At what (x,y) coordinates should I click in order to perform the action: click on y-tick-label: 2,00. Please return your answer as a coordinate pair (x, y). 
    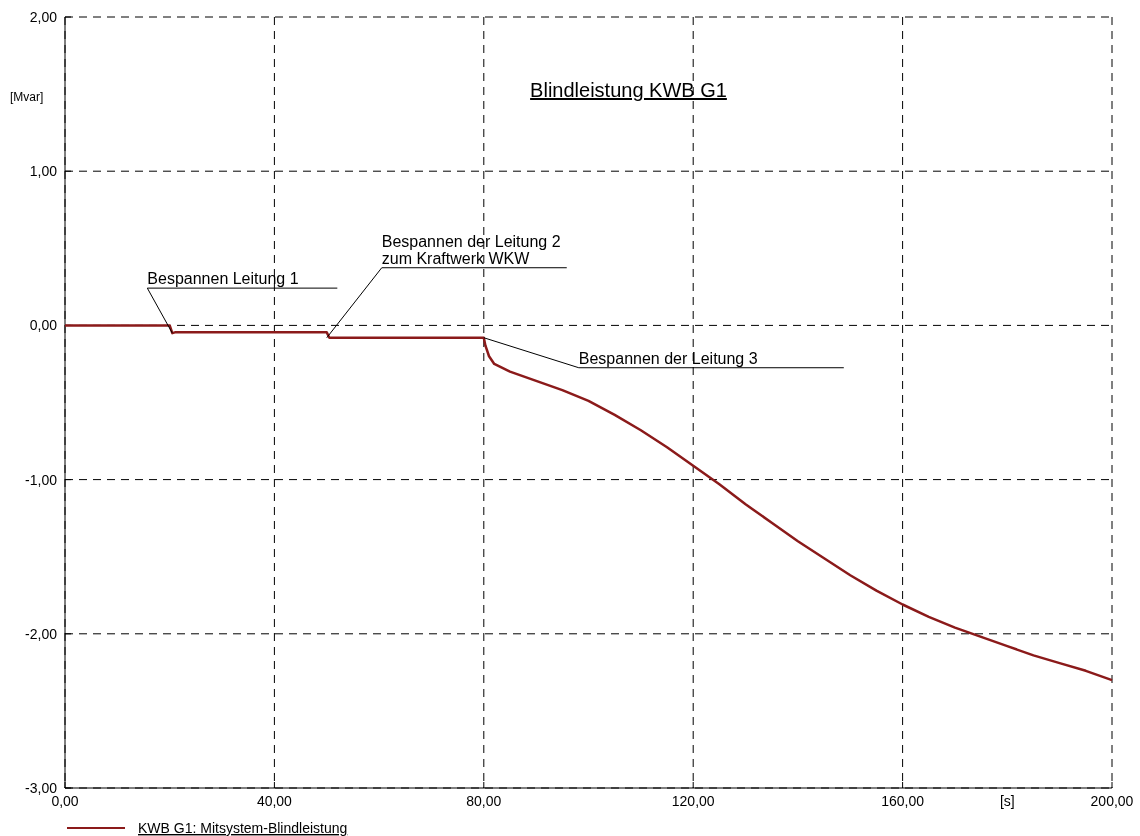
    Looking at the image, I should click on (43, 17).